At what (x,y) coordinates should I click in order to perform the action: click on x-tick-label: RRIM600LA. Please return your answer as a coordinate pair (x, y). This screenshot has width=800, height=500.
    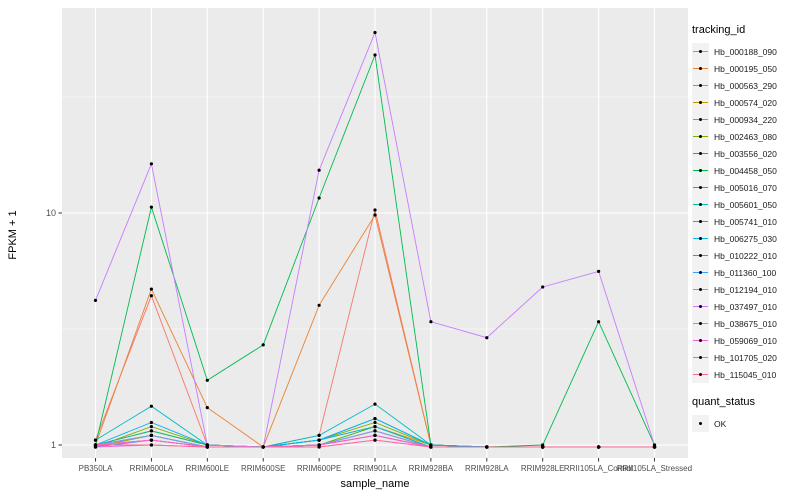
    Looking at the image, I should click on (152, 468).